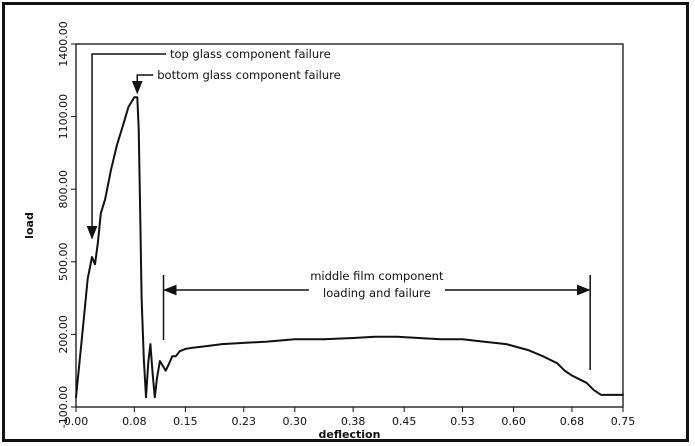 This screenshot has height=446, width=695. What do you see at coordinates (29, 225) in the screenshot?
I see `y-axis-label: load` at bounding box center [29, 225].